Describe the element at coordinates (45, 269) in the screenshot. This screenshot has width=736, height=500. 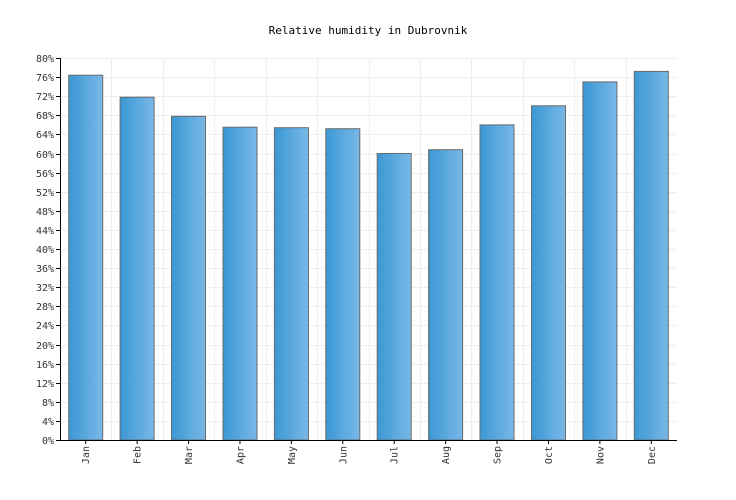
I see `y-tick-label: 36%` at that location.